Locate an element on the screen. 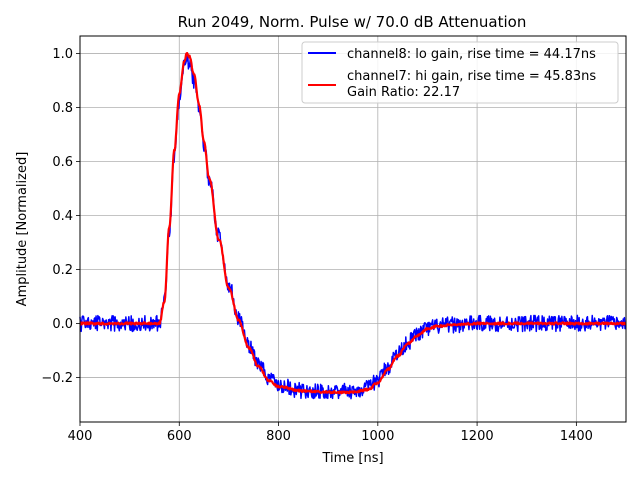 The height and width of the screenshot is (480, 640). x-tick-label: 1000 is located at coordinates (377, 436).